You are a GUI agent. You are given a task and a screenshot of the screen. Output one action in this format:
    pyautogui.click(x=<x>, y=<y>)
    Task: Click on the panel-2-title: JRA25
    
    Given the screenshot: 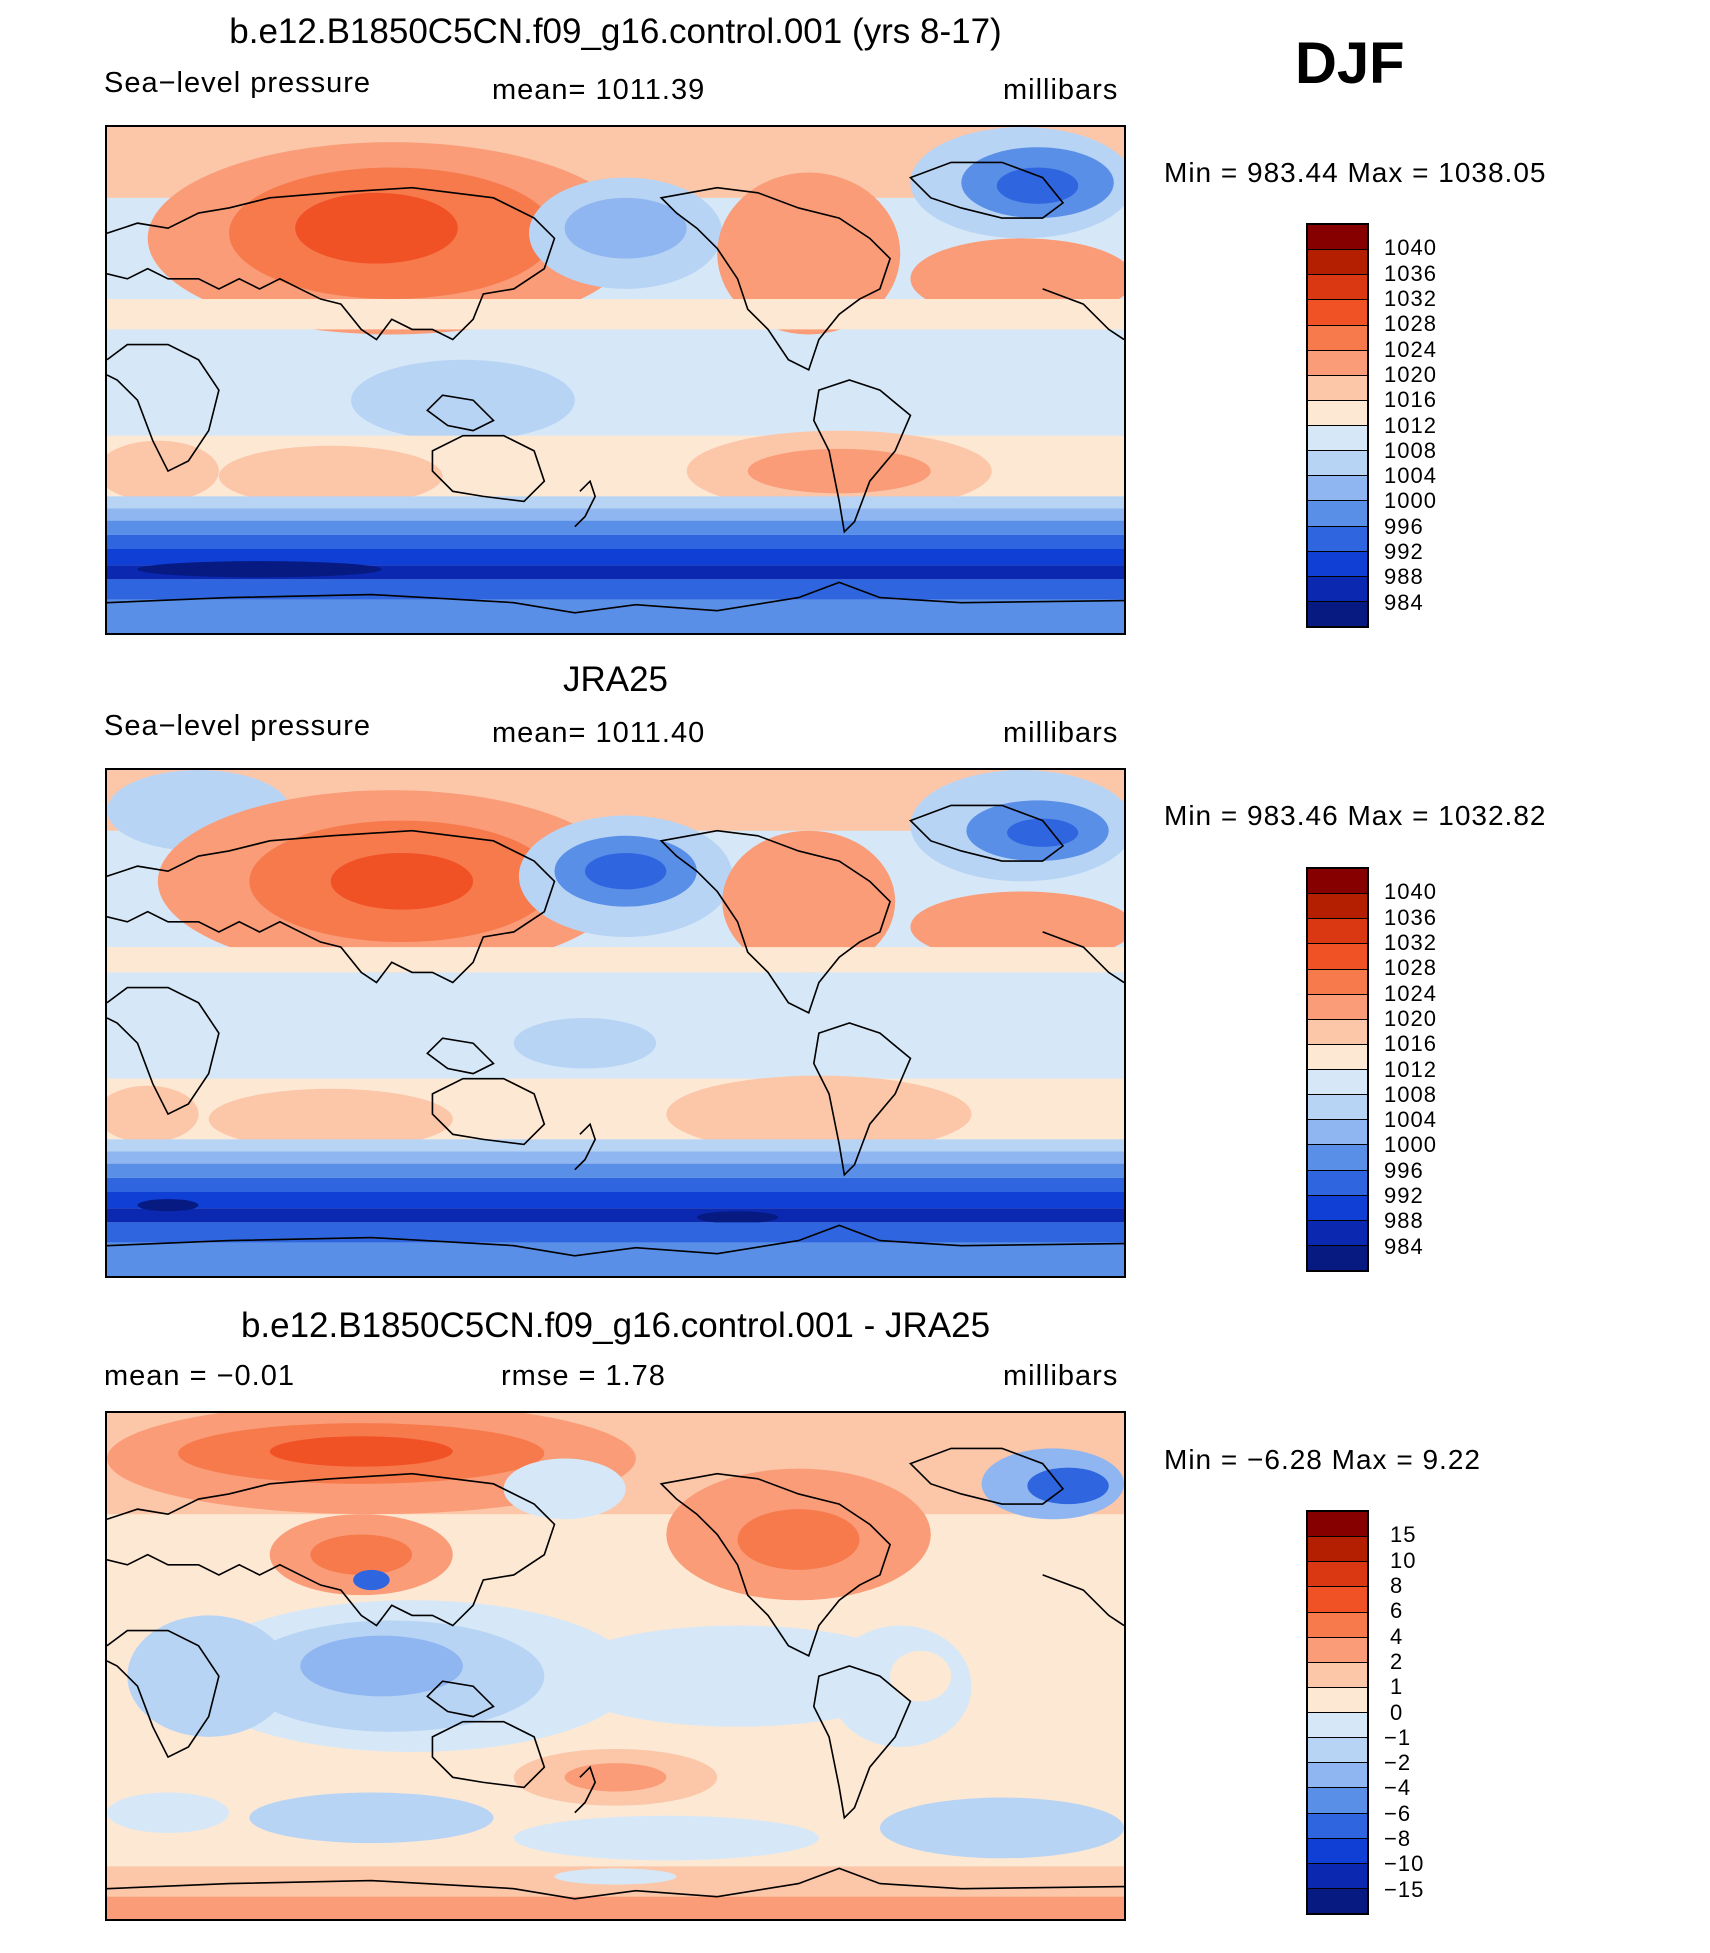 What is the action you would take?
    pyautogui.click(x=615, y=679)
    